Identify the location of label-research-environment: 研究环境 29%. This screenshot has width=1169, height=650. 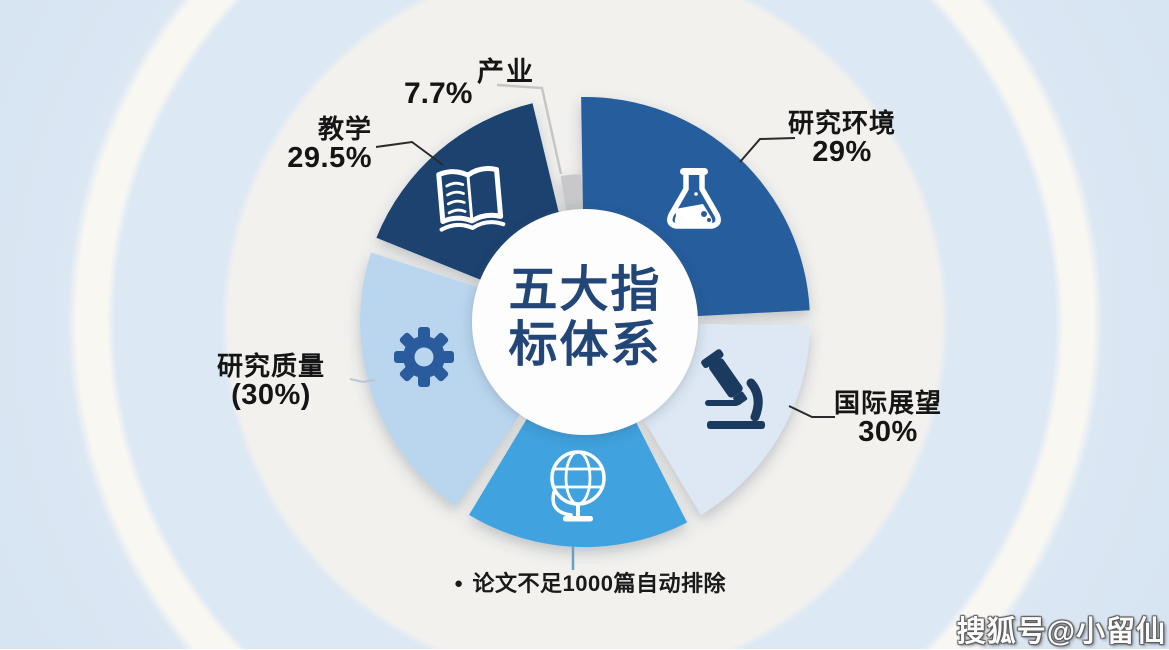
(842, 138).